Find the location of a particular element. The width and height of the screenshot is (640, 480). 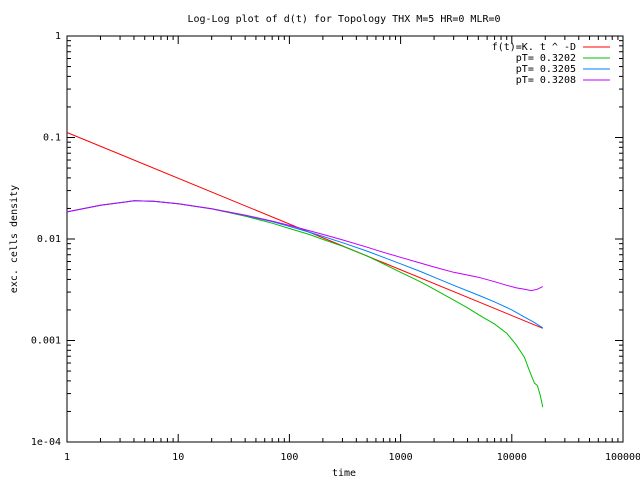

x-axis-label: time is located at coordinates (344, 473).